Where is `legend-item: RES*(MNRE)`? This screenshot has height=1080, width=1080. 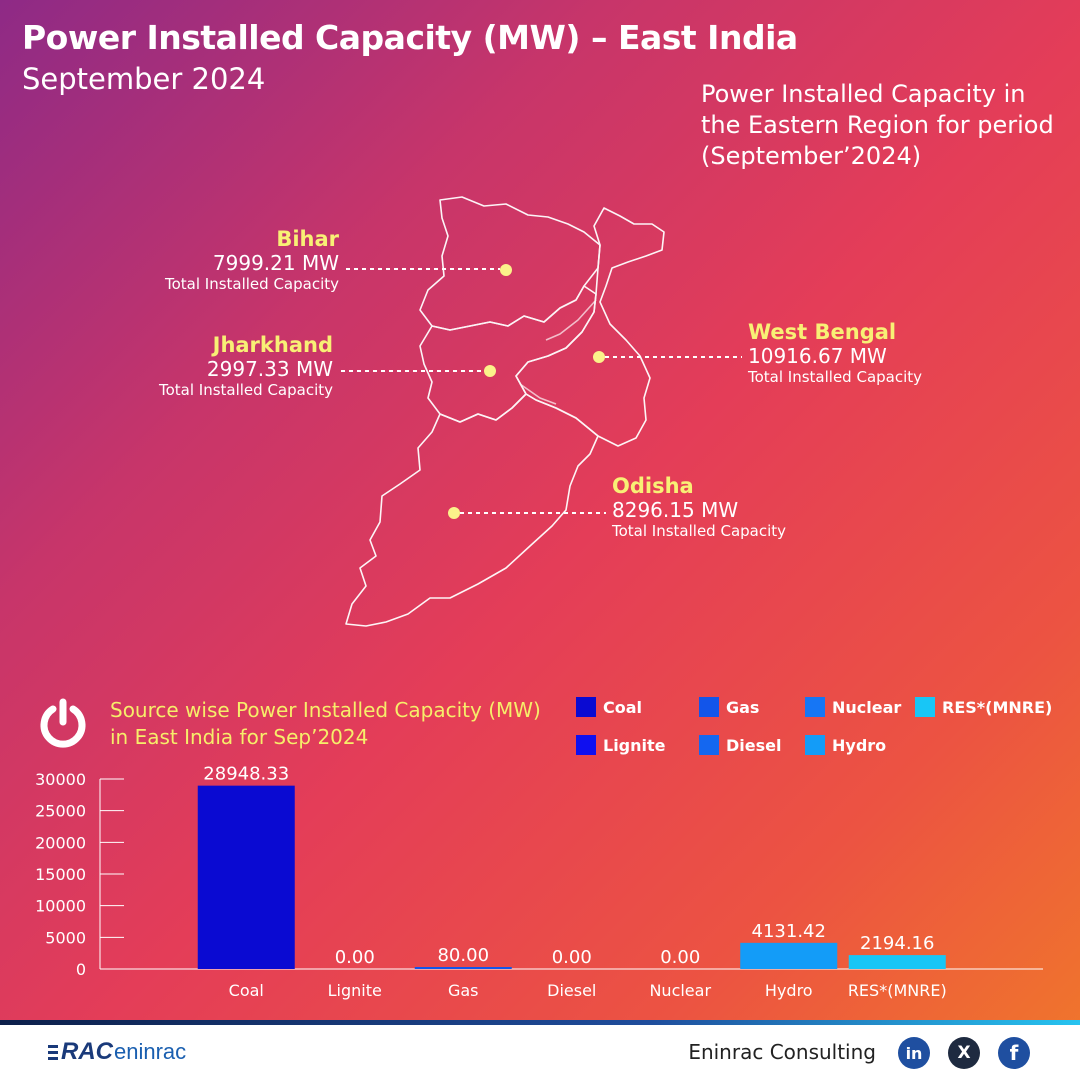 legend-item: RES*(MNRE) is located at coordinates (983, 707).